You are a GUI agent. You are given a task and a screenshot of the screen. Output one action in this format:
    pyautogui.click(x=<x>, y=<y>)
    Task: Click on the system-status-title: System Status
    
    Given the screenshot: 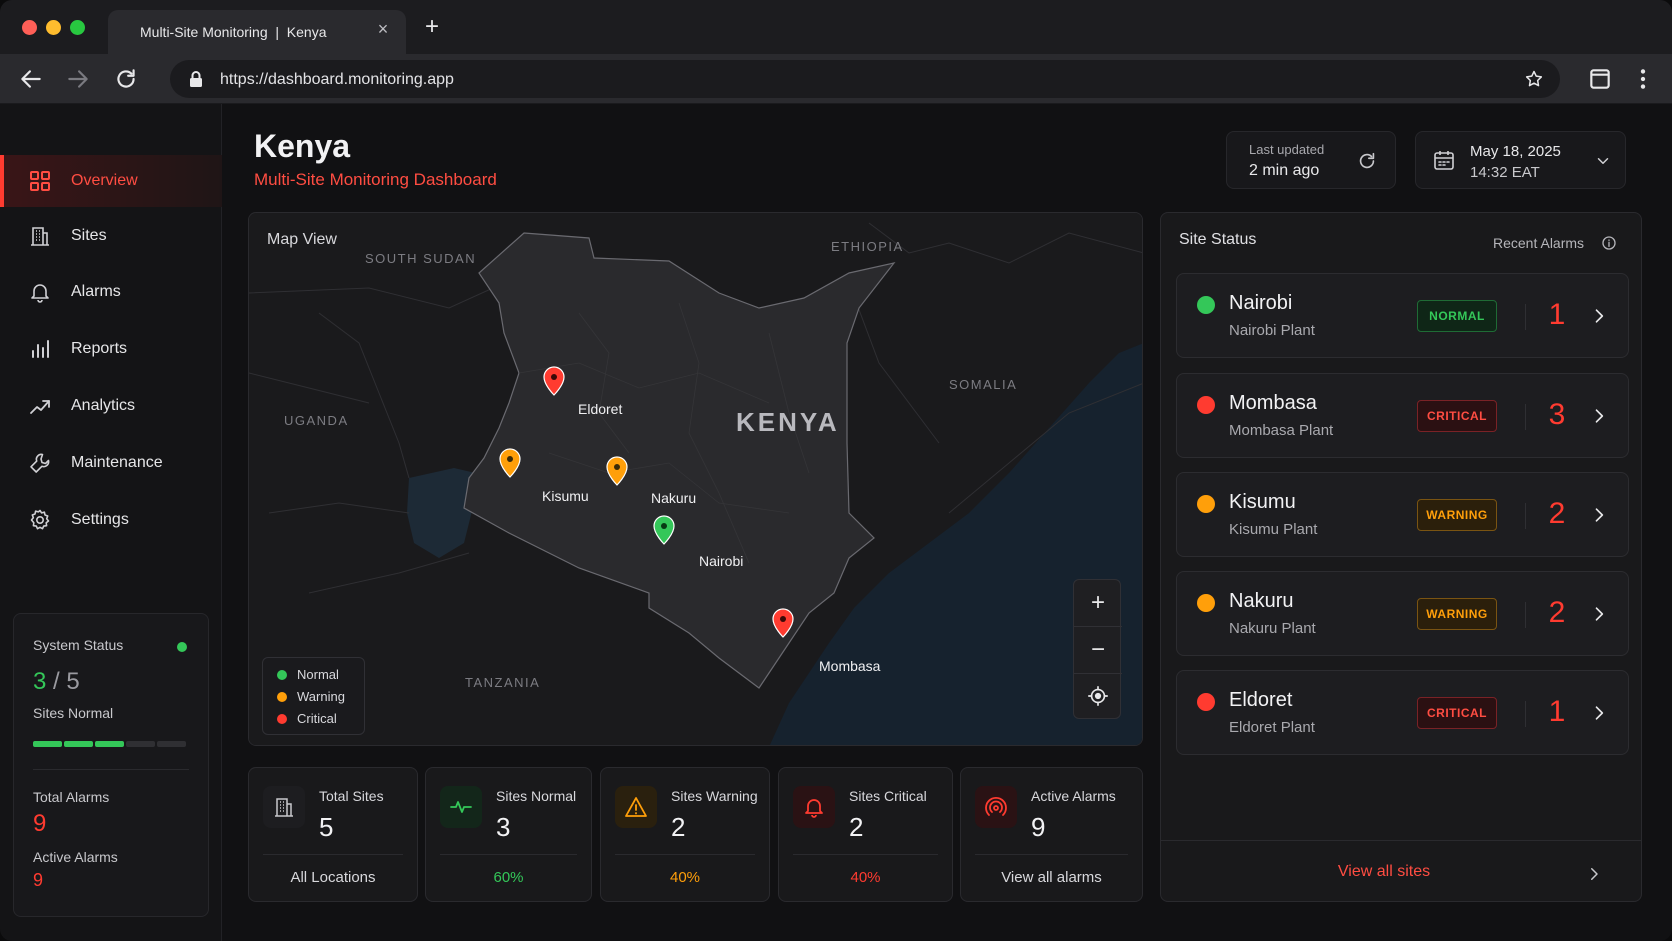 What is the action you would take?
    pyautogui.click(x=78, y=645)
    